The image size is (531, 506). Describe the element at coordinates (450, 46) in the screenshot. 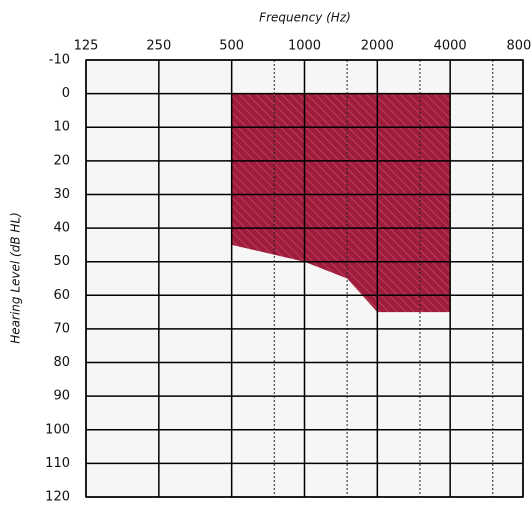

I see `x-tick-label: 4000` at that location.